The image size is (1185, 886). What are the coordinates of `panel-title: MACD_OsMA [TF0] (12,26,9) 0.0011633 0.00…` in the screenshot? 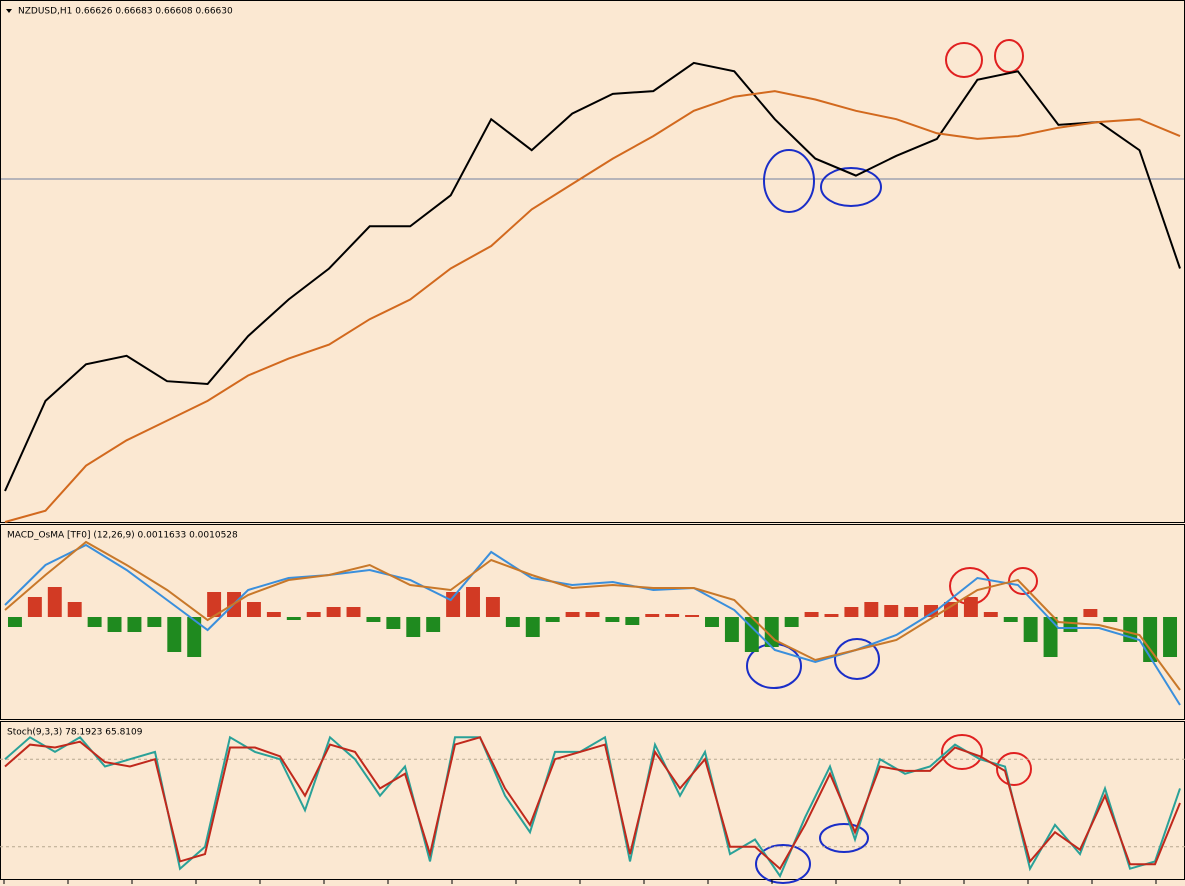 It's located at (122, 536).